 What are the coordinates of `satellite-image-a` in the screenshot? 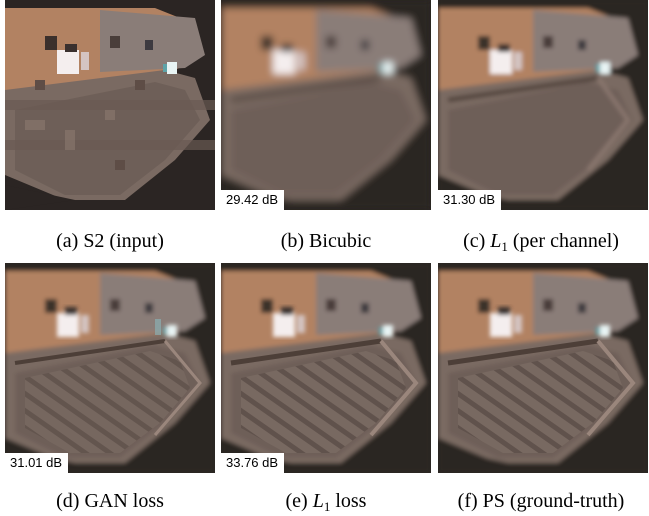 It's located at (110, 105).